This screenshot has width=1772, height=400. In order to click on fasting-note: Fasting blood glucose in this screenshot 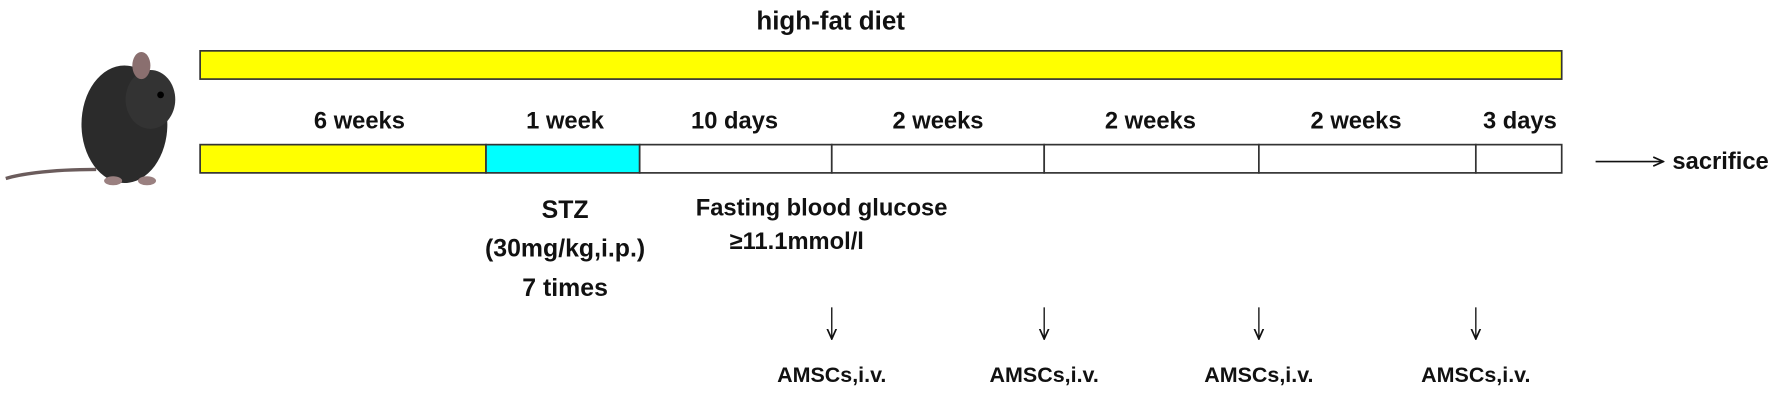, I will do `click(822, 208)`.